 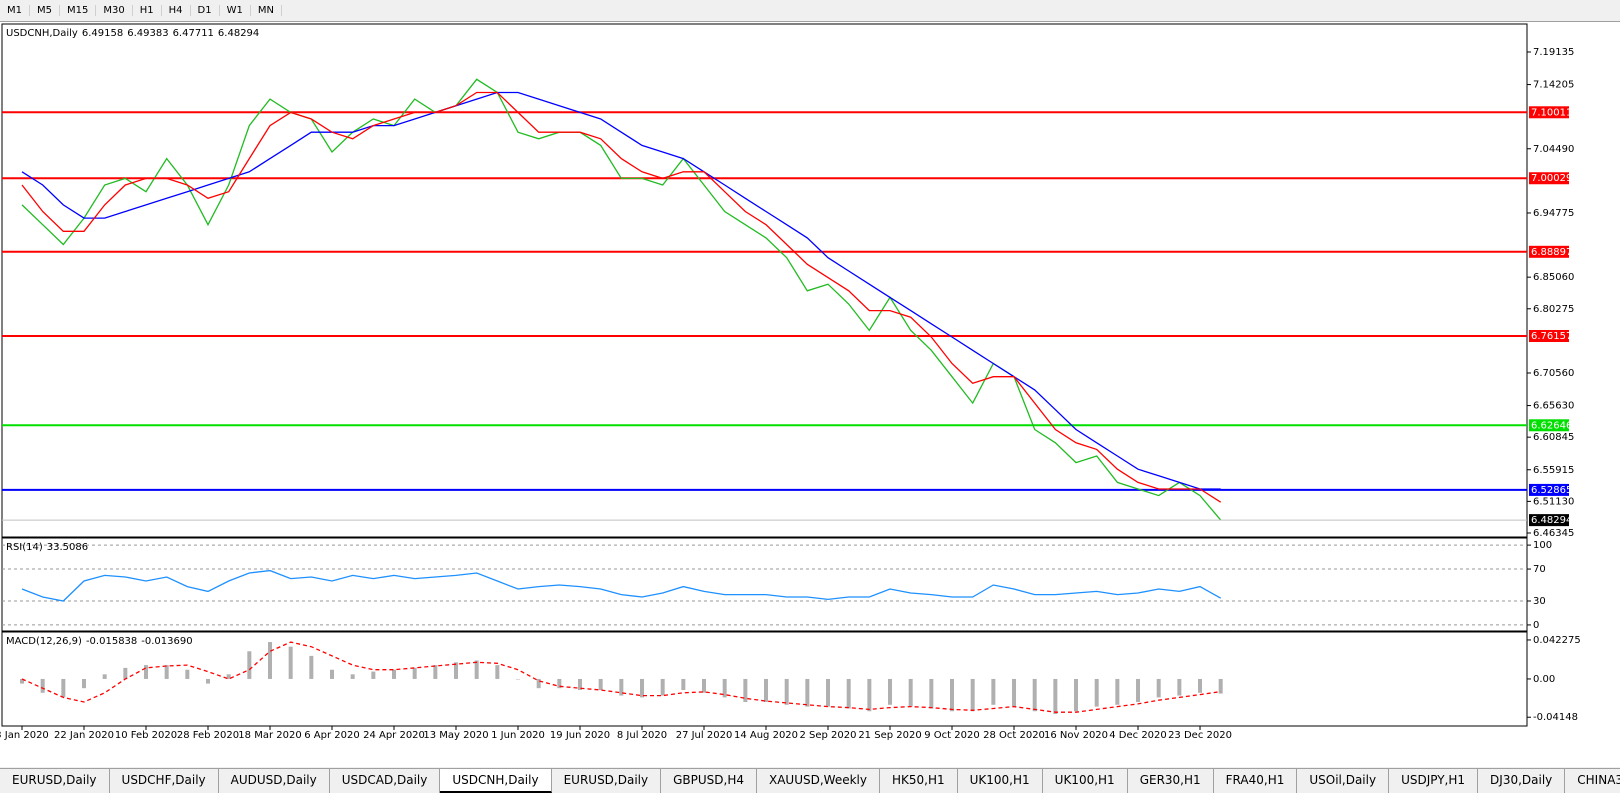 What do you see at coordinates (1014, 735) in the screenshot?
I see `x-tick-label: 28 Oct 2020` at bounding box center [1014, 735].